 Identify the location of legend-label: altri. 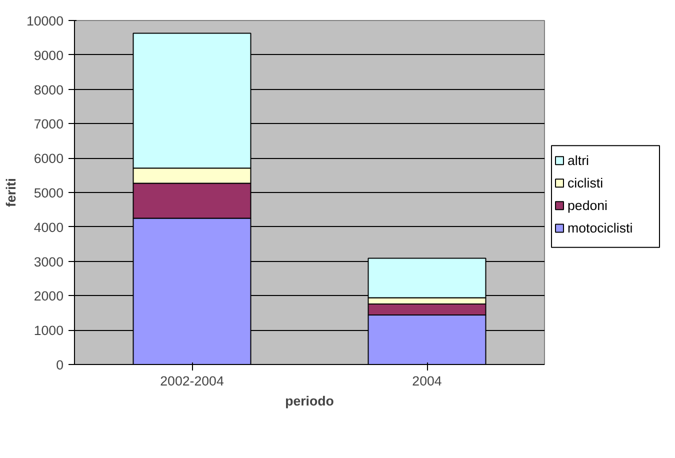
(579, 160).